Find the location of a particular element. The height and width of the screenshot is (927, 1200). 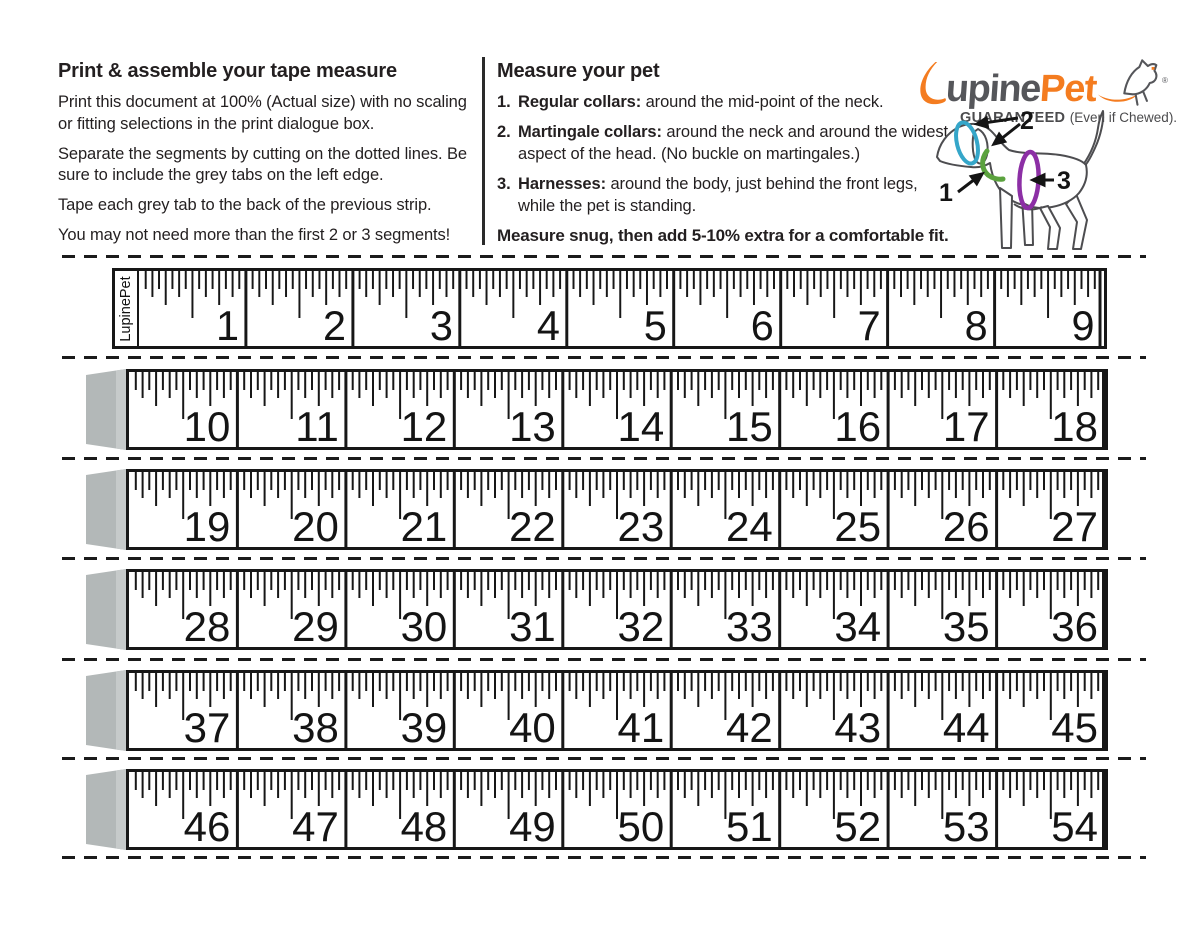

inch-number: 39 is located at coordinates (424, 726).